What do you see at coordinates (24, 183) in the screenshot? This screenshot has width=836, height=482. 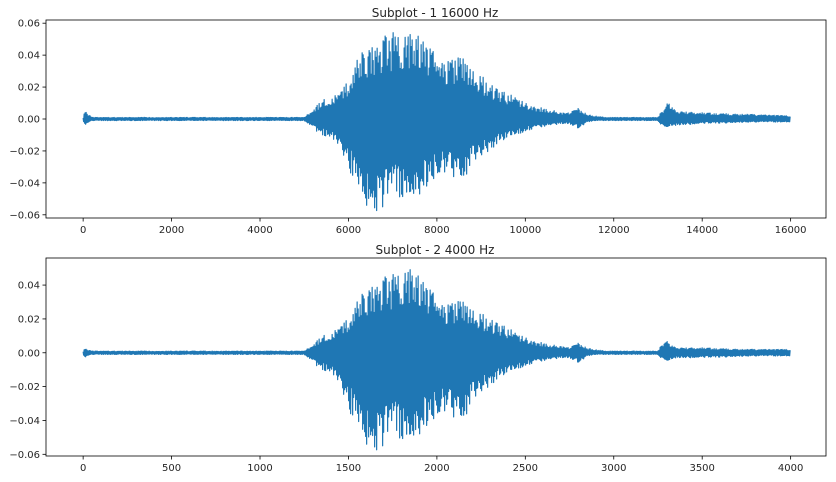 I see `subplot-1-y-tick-label: −0.04` at bounding box center [24, 183].